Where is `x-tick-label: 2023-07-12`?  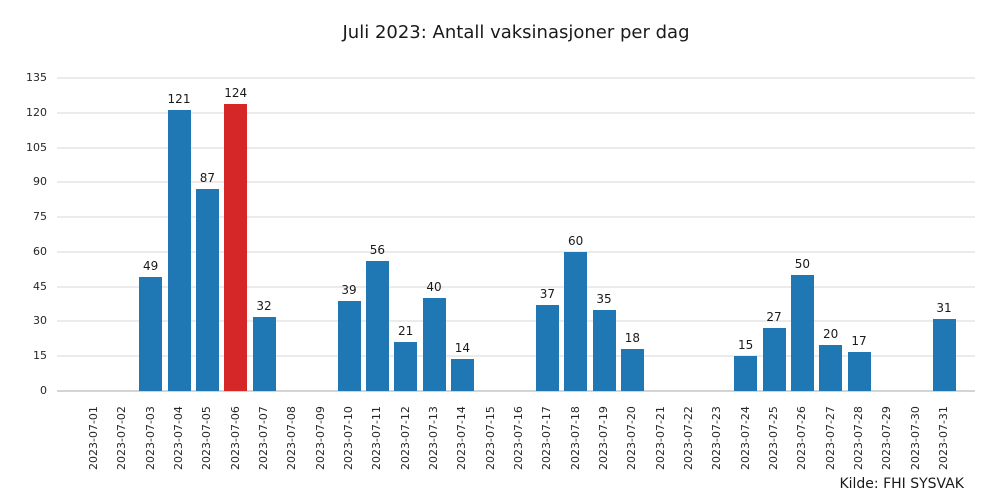
x-tick-label: 2023-07-12 is located at coordinates (405, 438).